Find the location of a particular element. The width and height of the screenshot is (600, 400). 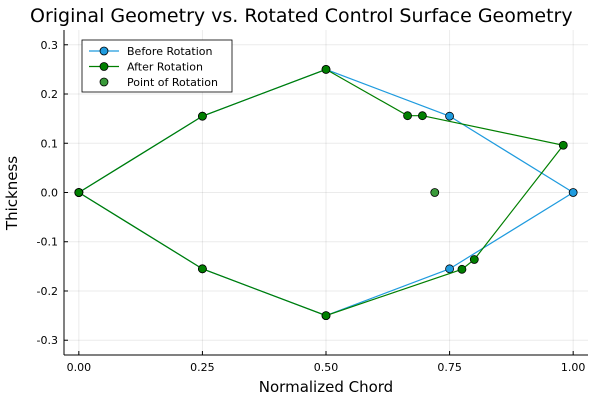

x-tick-label: 1.00 is located at coordinates (573, 367).